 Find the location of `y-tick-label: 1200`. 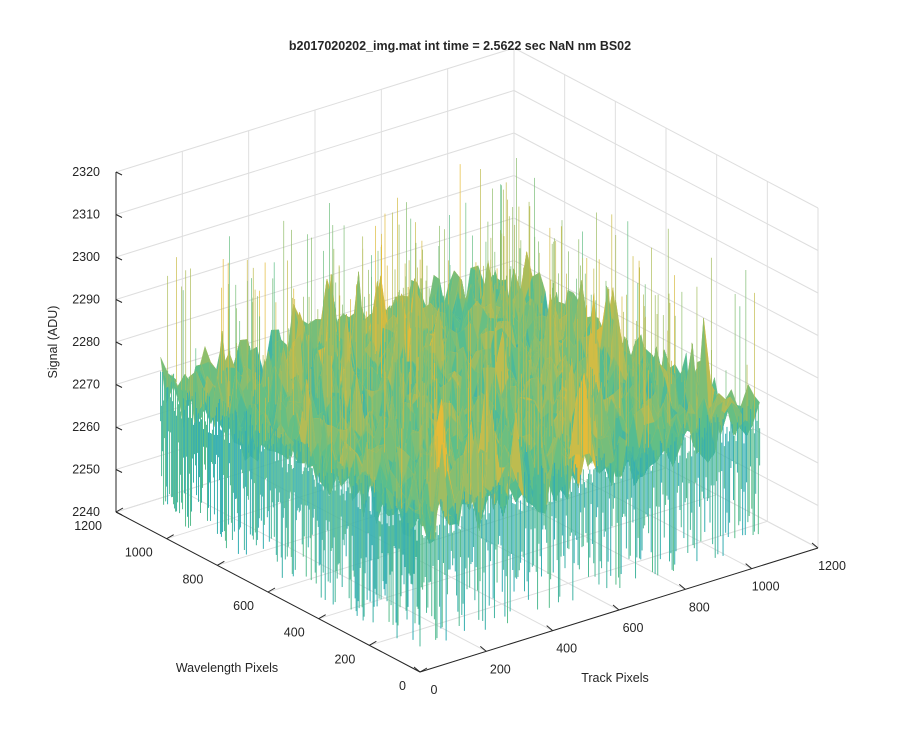

y-tick-label: 1200 is located at coordinates (88, 526).